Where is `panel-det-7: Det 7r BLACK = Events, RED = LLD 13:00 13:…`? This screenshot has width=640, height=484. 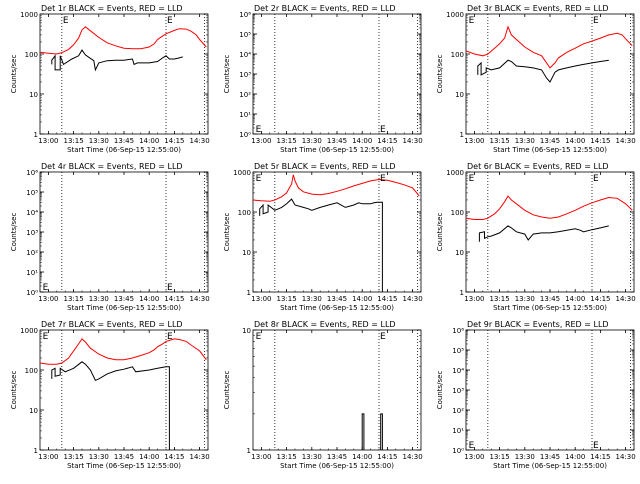
panel-det-7: Det 7r BLACK = Events, RED = LLD 13:00 13:… is located at coordinates (110, 395).